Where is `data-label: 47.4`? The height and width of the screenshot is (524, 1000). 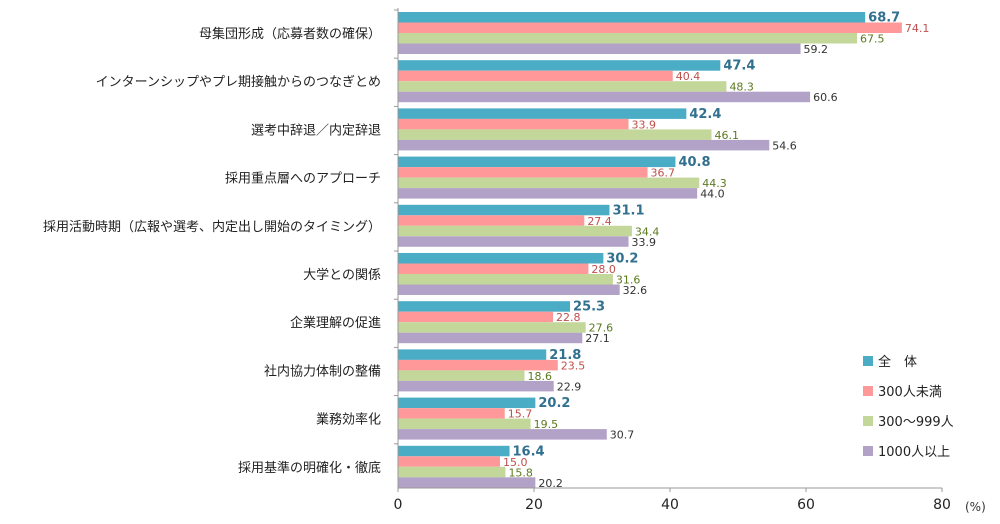
data-label: 47.4 is located at coordinates (739, 66).